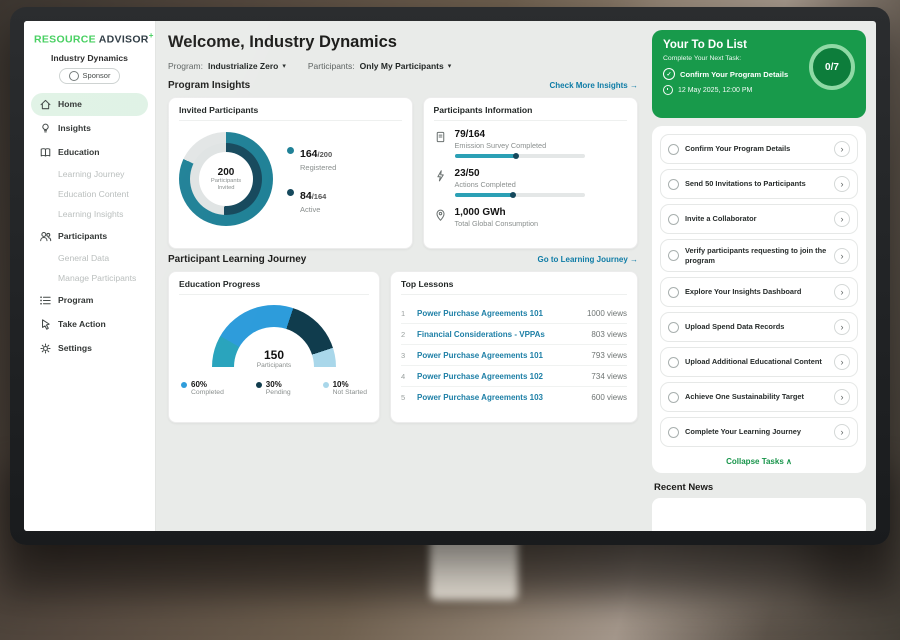 This screenshot has width=900, height=640. Describe the element at coordinates (440, 137) in the screenshot. I see `survey-icon` at that location.